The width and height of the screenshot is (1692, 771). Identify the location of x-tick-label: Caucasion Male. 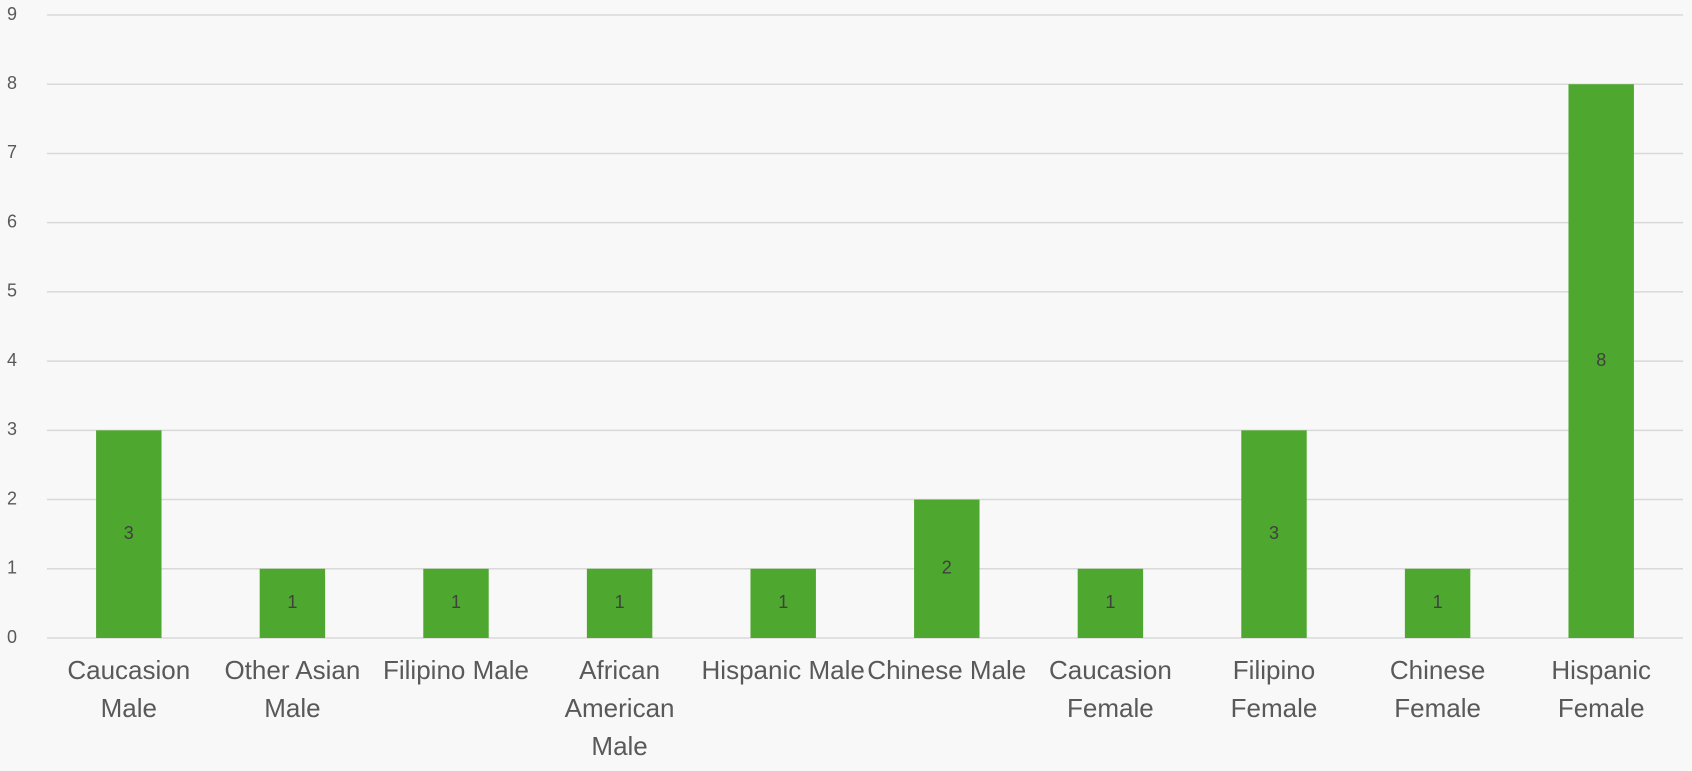
(129, 689).